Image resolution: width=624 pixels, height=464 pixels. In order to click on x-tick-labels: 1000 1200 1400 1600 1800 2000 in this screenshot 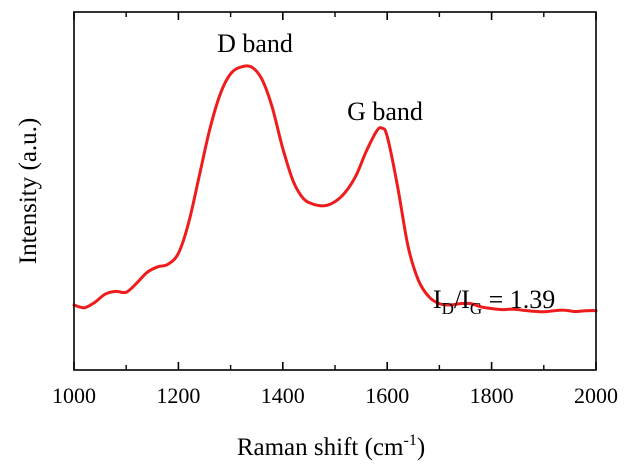, I will do `click(335, 395)`.